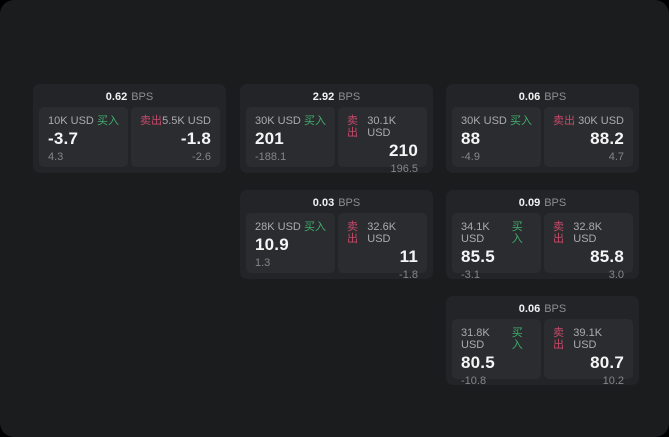  Describe the element at coordinates (195, 138) in the screenshot. I see `sell-price: -1.8` at that location.